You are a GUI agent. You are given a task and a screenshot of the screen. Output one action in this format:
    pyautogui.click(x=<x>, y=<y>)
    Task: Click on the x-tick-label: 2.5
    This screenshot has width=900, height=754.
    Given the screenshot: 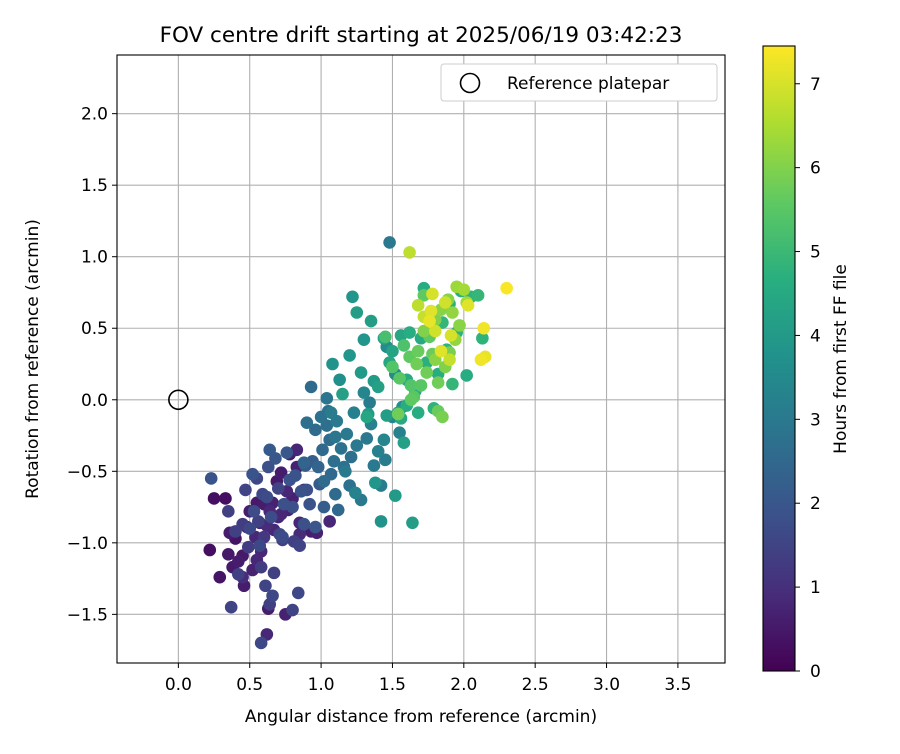 What is the action you would take?
    pyautogui.click(x=535, y=685)
    